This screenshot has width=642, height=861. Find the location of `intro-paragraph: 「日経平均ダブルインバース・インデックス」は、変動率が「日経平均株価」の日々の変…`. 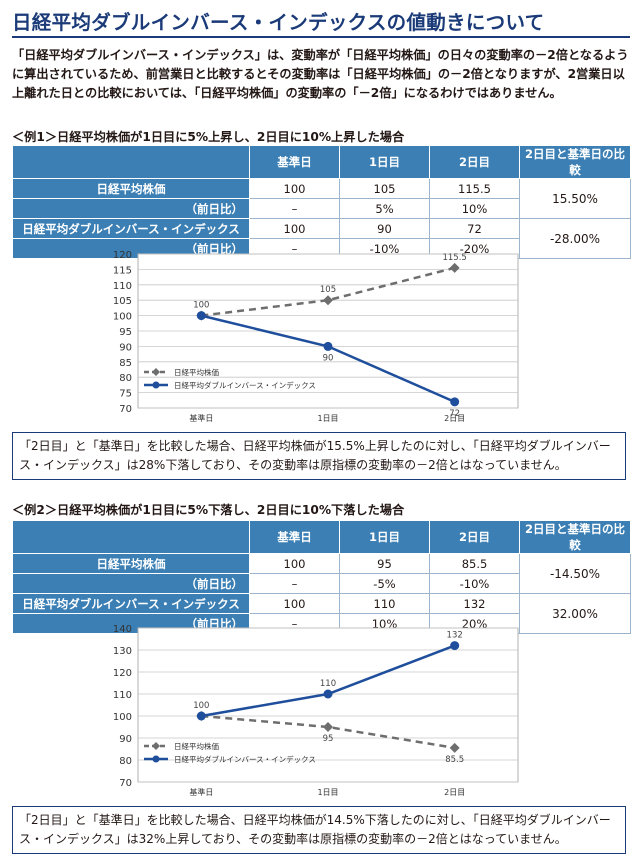

intro-paragraph: 「日経平均ダブルインバース・インデックス」は、変動率が「日経平均株価」の日々の変… is located at coordinates (320, 74).